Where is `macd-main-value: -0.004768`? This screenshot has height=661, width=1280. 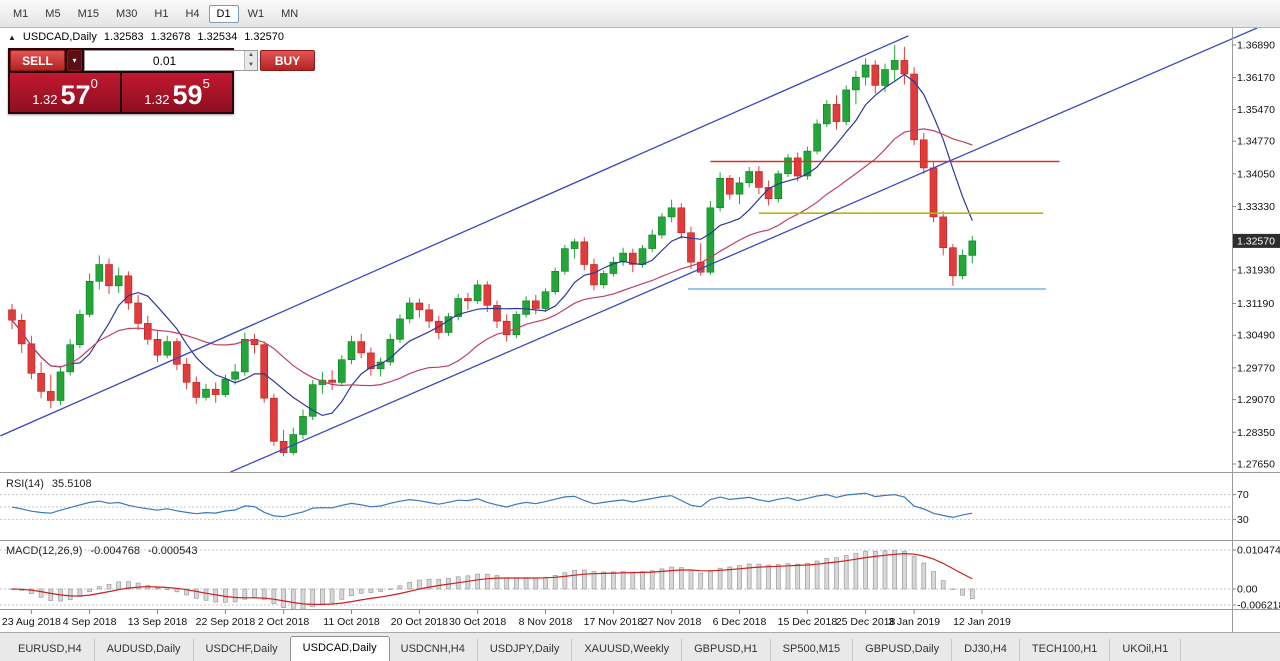
macd-main-value: -0.004768 is located at coordinates (115, 551).